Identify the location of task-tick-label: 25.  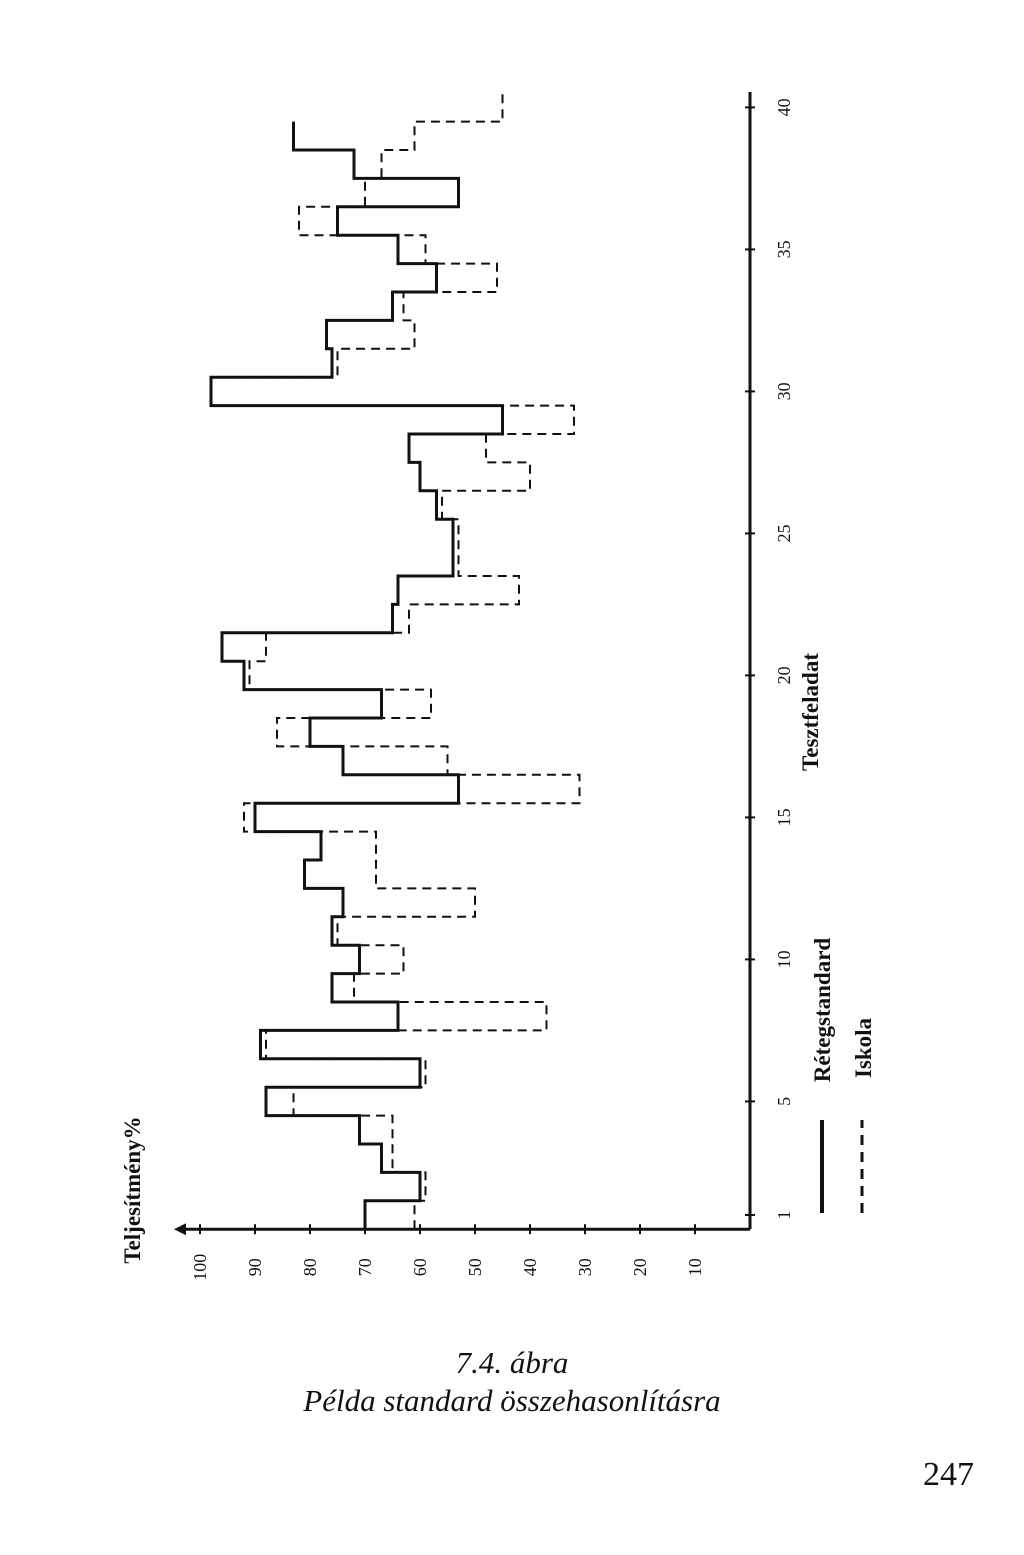
(784, 533).